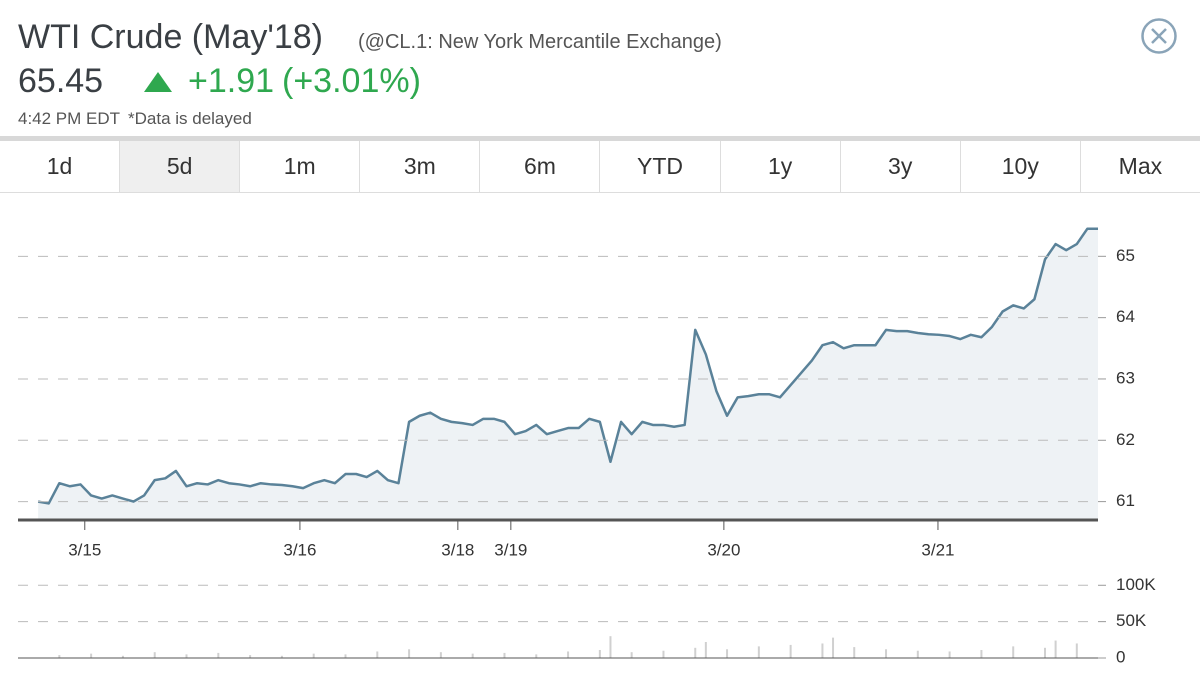 The image size is (1200, 675). Describe the element at coordinates (69, 118) in the screenshot. I see `time: 4:42 PM EDT` at that location.